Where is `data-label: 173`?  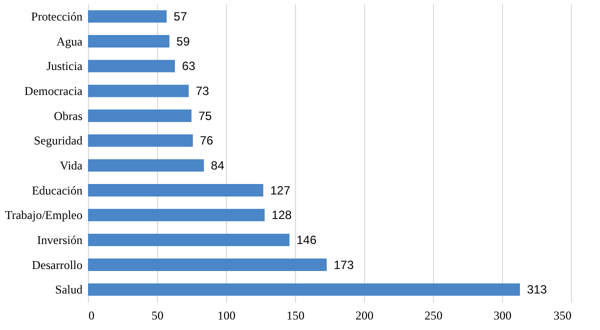 data-label: 173 is located at coordinates (344, 265).